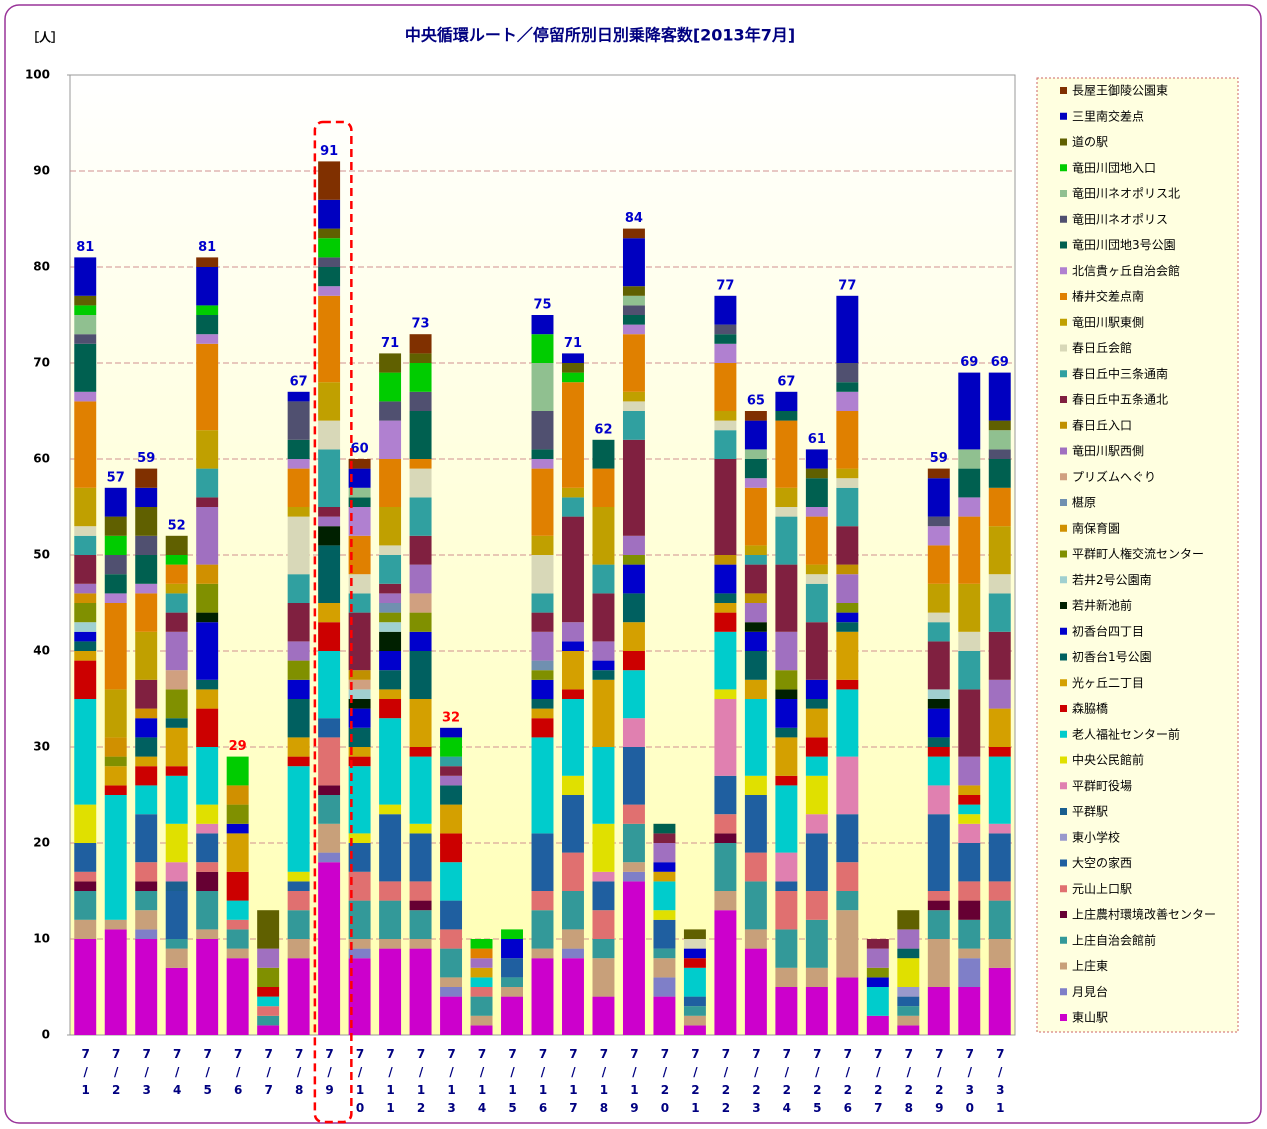 This screenshot has height=1129, width=1267. Describe the element at coordinates (41, 651) in the screenshot. I see `y-tick-label: 40` at that location.